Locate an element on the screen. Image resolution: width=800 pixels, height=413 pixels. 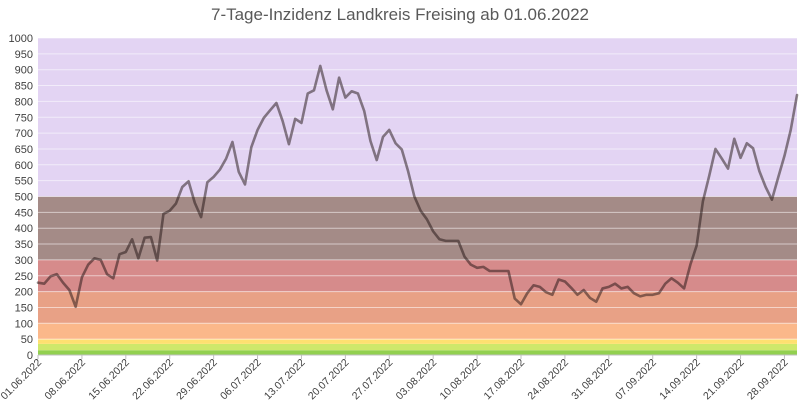
y-tick-label: 1000 is located at coordinates (21, 39).